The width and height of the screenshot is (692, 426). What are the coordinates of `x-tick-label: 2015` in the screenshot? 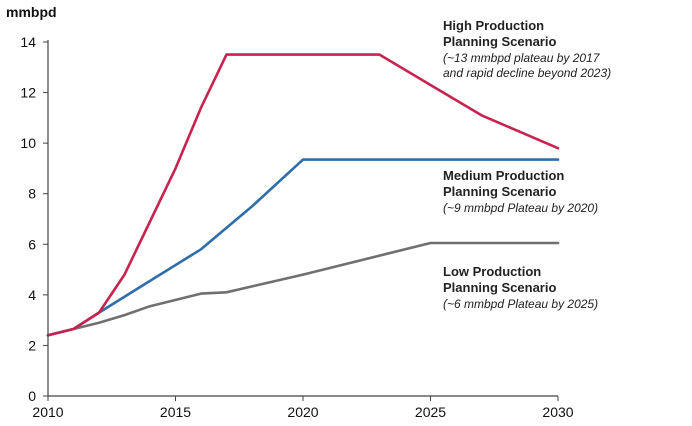 It's located at (175, 412).